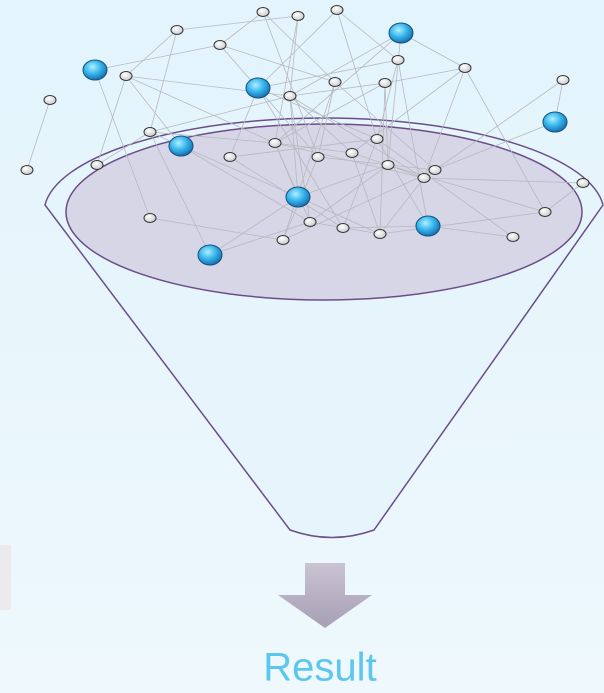 The height and width of the screenshot is (693, 604). What do you see at coordinates (325, 595) in the screenshot?
I see `arrow` at bounding box center [325, 595].